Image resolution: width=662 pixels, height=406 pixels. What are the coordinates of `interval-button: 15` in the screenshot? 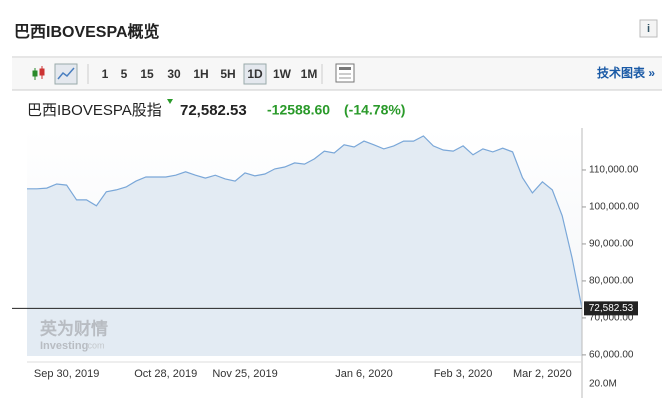 It's located at (147, 74).